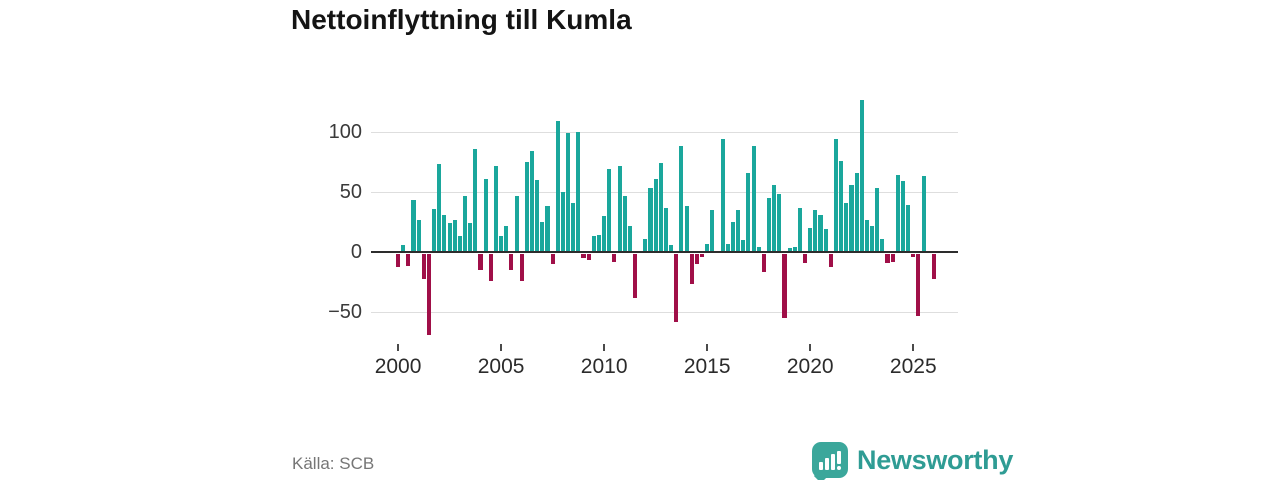 This screenshot has height=480, width=1280. I want to click on y-tick-label: 50, so click(350, 192).